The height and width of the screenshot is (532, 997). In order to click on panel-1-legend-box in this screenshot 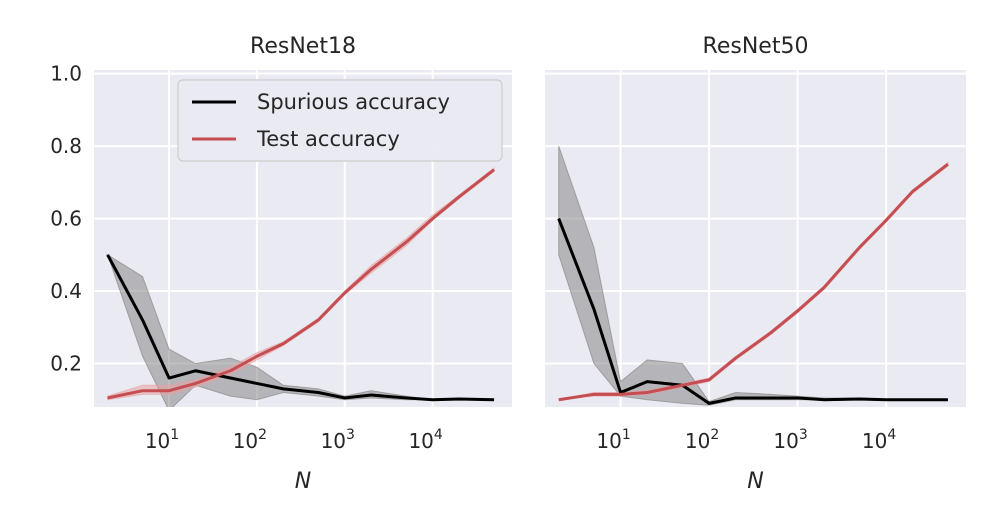, I will do `click(340, 120)`.